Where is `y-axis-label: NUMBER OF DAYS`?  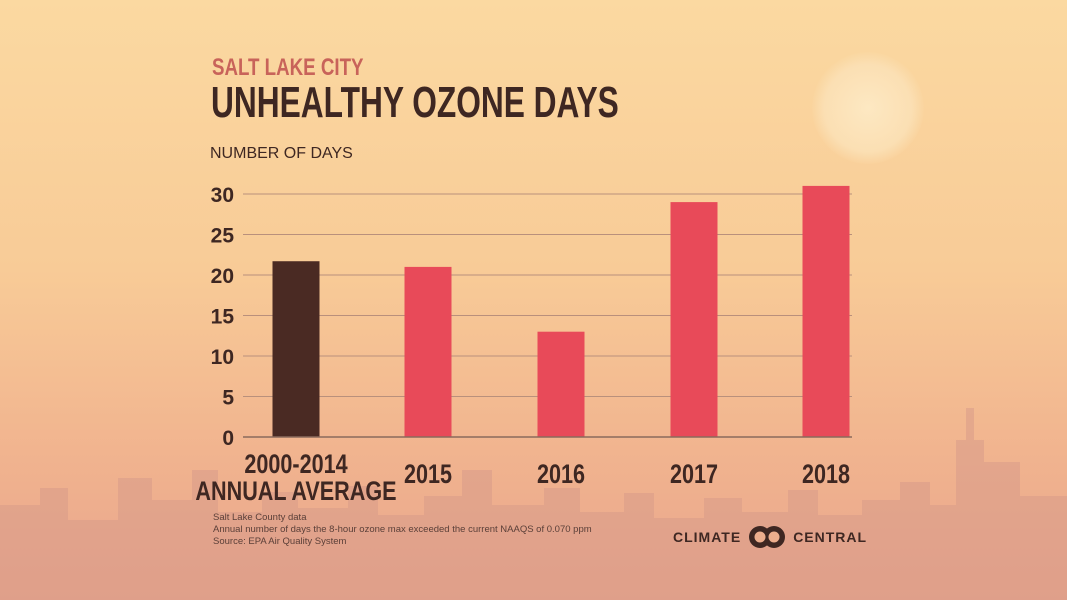 y-axis-label: NUMBER OF DAYS is located at coordinates (281, 153).